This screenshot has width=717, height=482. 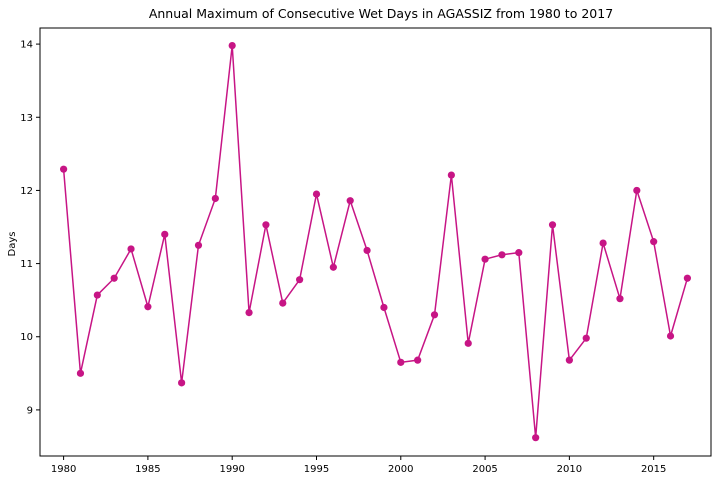 What do you see at coordinates (147, 469) in the screenshot?
I see `x-tick-label: 1985` at bounding box center [147, 469].